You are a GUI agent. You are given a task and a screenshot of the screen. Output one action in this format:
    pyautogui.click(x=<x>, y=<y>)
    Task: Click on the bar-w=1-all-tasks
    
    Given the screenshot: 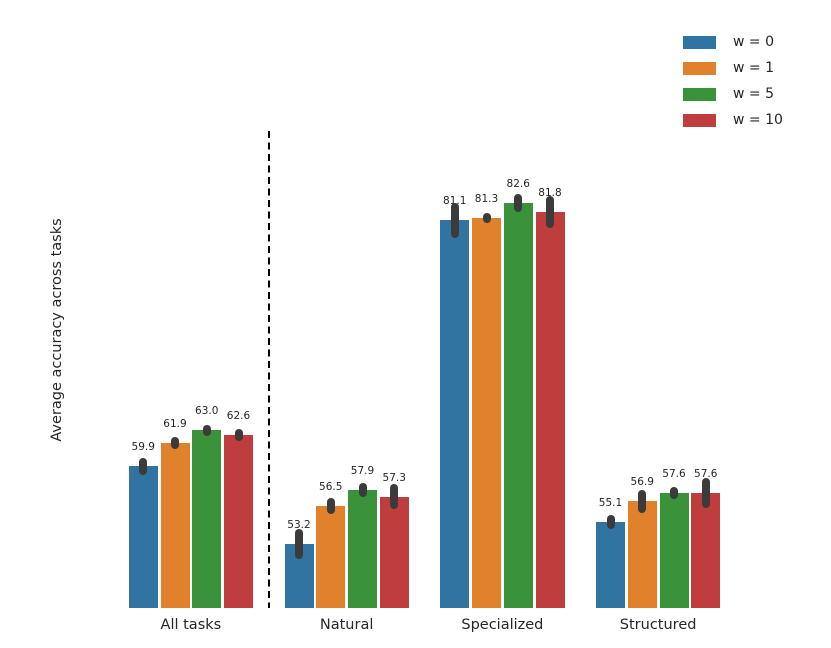 What is the action you would take?
    pyautogui.click(x=175, y=525)
    